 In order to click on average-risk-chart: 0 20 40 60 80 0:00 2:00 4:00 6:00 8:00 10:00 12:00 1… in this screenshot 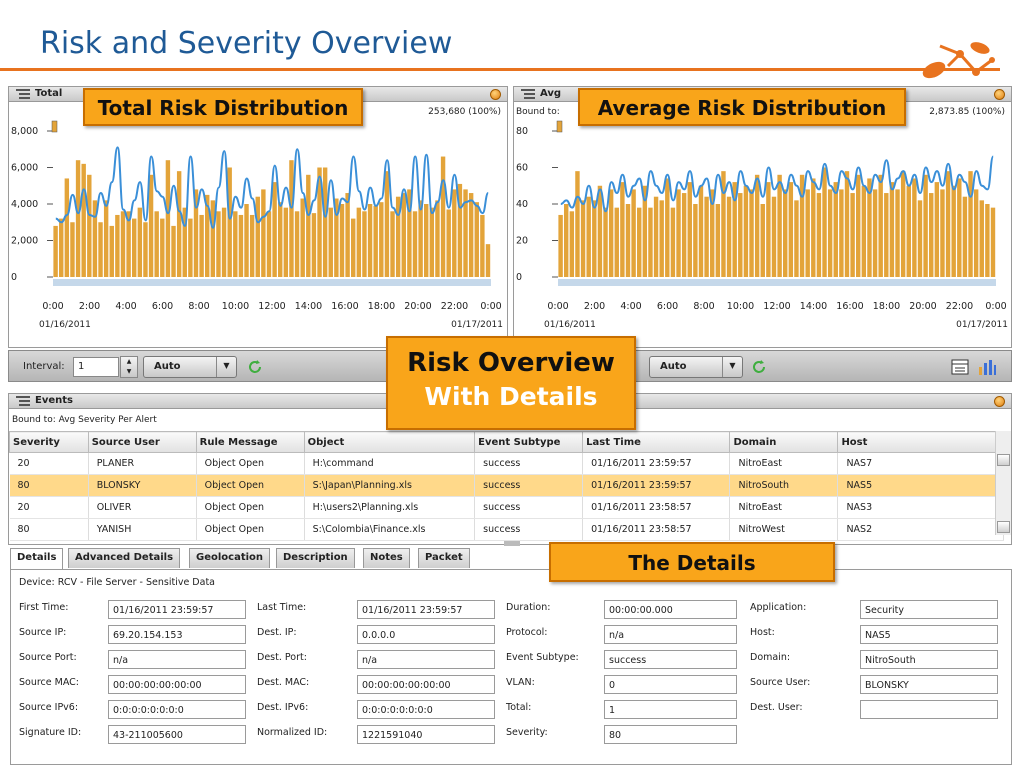, I will do `click(762, 232)`.